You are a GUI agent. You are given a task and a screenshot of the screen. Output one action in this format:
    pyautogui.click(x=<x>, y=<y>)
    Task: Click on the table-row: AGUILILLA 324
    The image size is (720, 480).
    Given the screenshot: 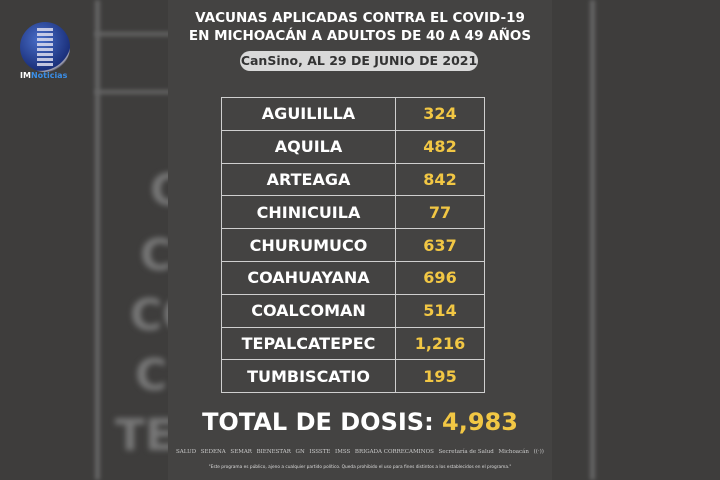 What is the action you would take?
    pyautogui.click(x=353, y=114)
    